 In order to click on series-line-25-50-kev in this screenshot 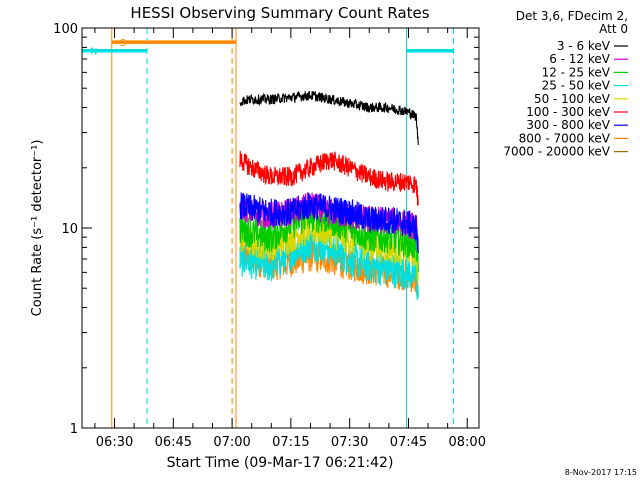, I will do `click(329, 264)`.